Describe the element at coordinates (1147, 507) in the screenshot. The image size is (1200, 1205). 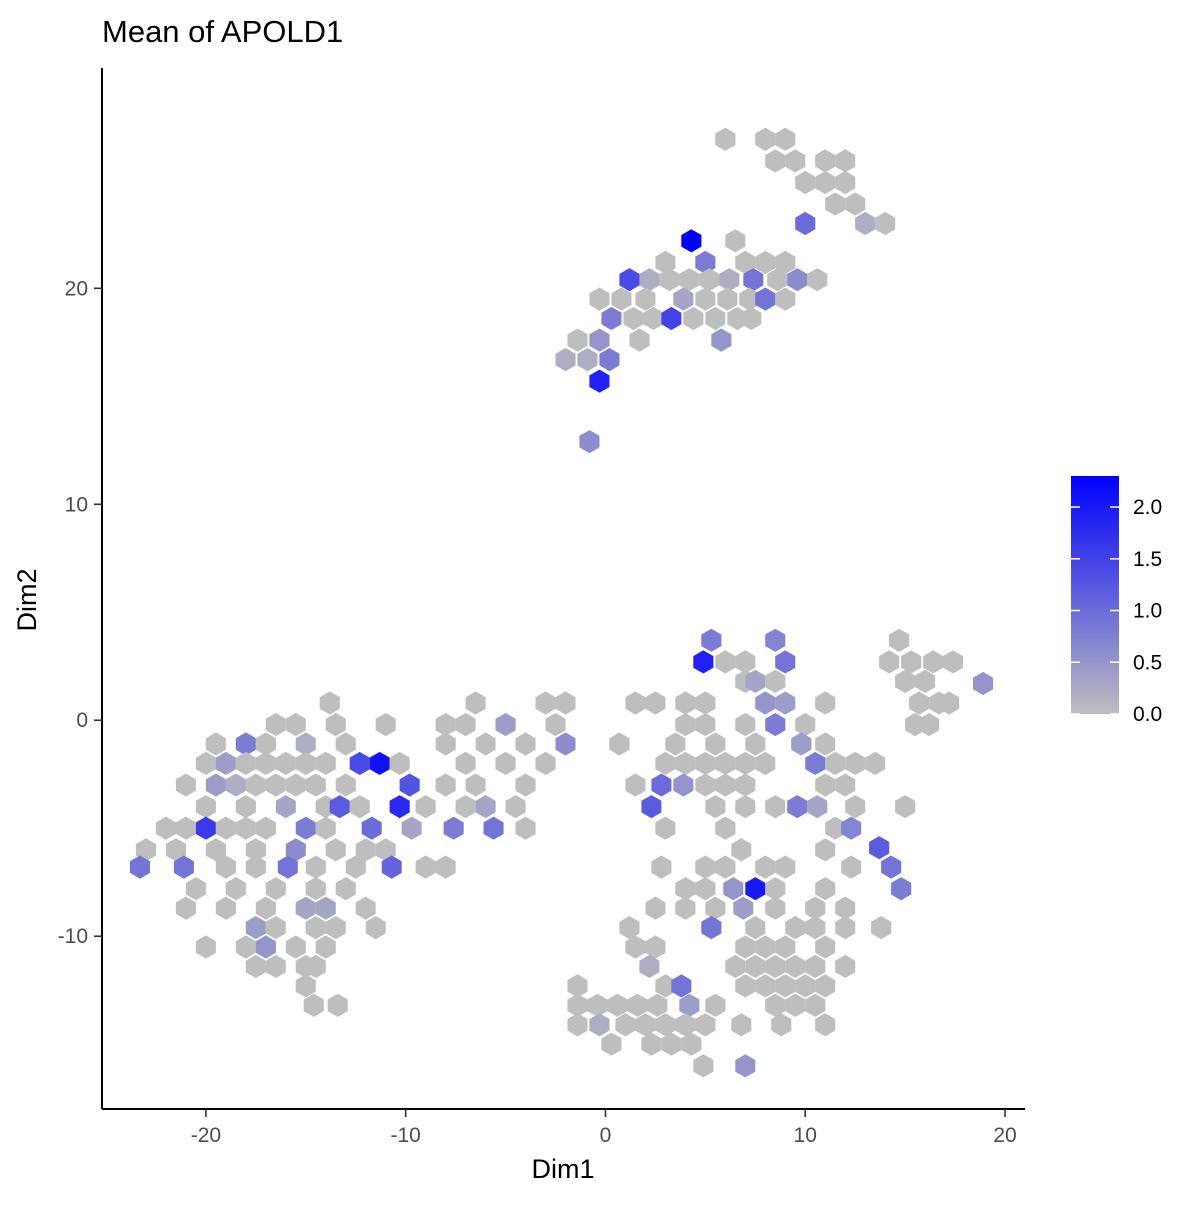
I see `legend-label: 2.0` at that location.